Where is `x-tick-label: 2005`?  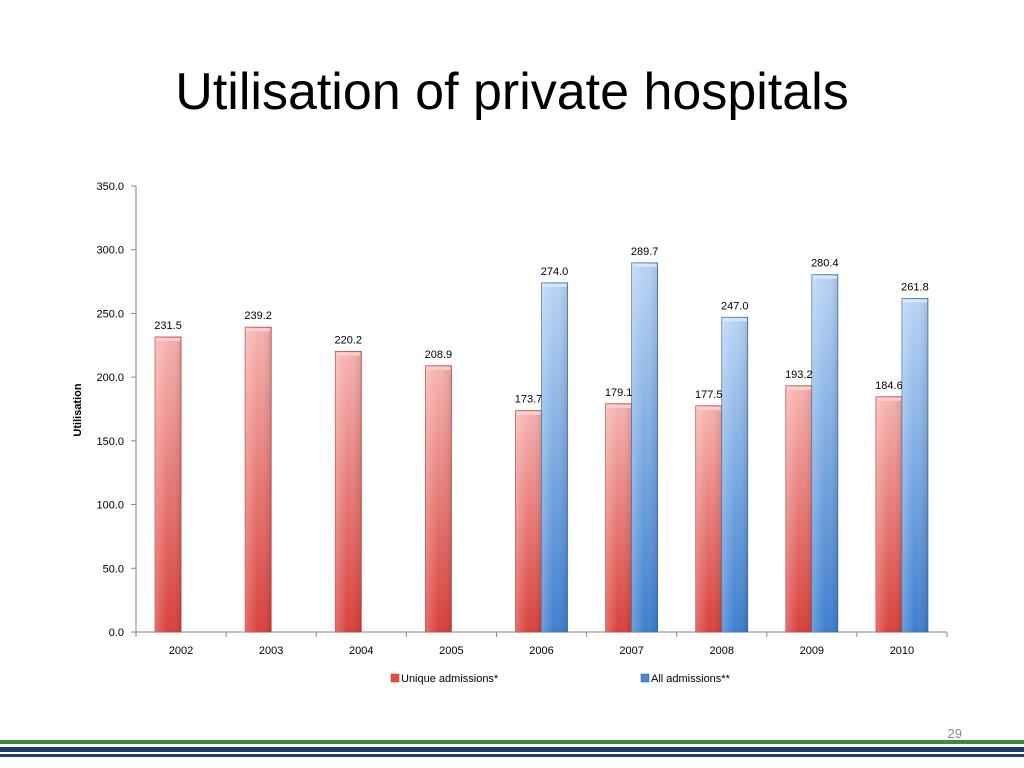 x-tick-label: 2005 is located at coordinates (451, 651).